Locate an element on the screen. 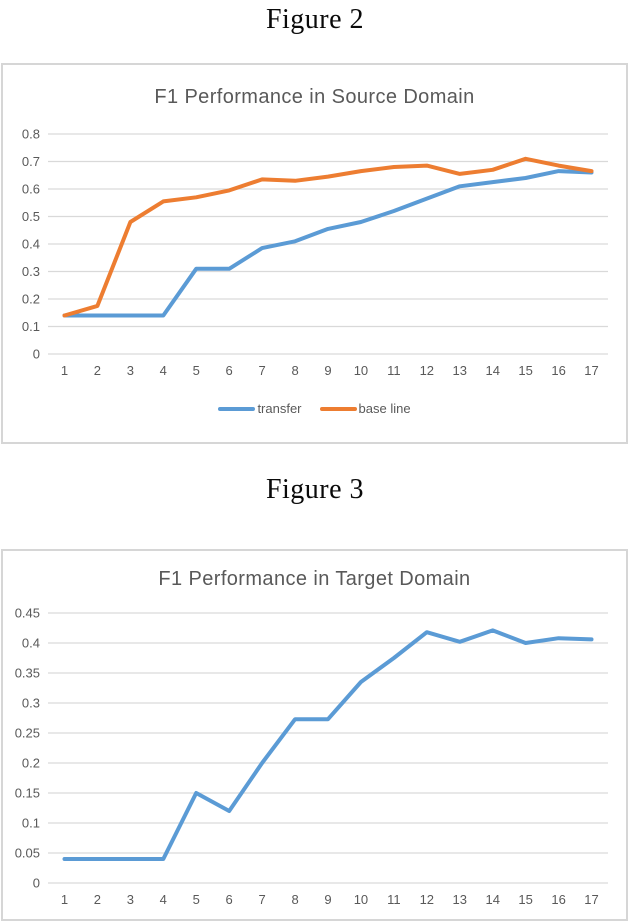 This screenshot has height=924, width=630. y-axis-tick-label: 0.5 is located at coordinates (31, 216).